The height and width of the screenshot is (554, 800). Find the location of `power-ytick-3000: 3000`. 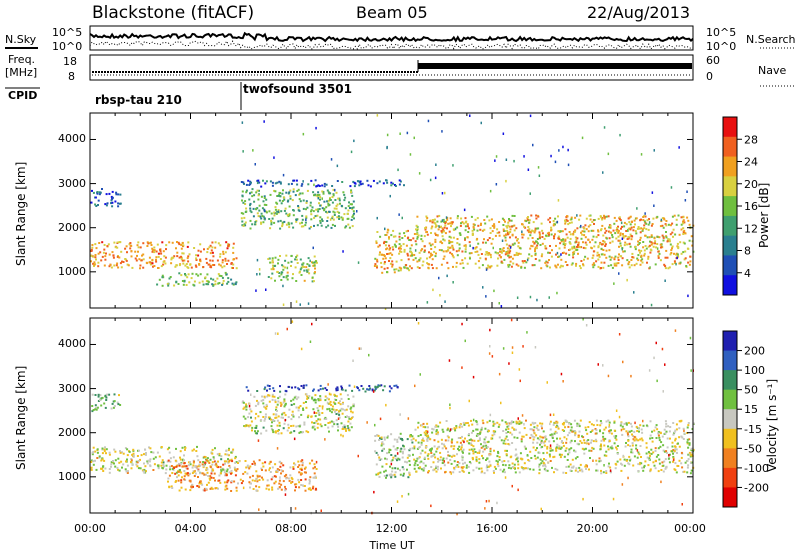

power-ytick-3000: 3000 is located at coordinates (72, 183).